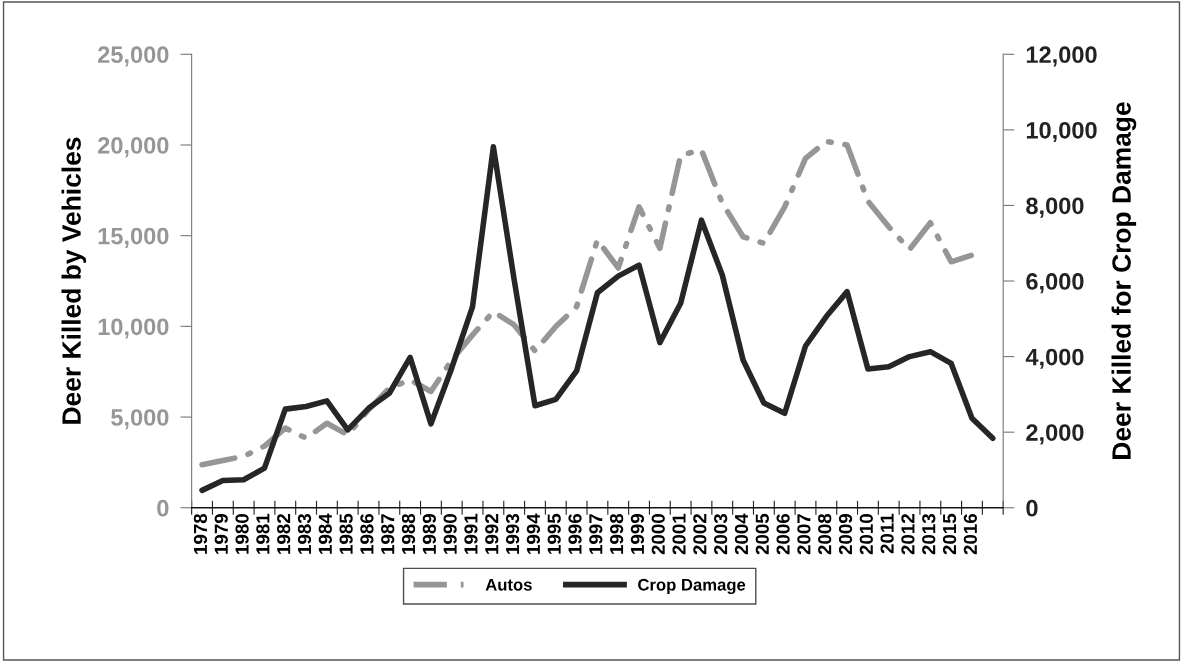 The image size is (1183, 662). I want to click on y-tick-label: 25,000, so click(133, 56).